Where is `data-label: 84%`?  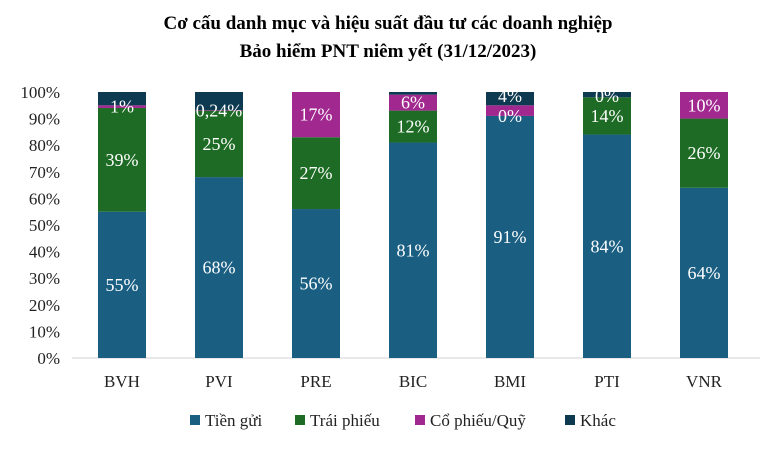
data-label: 84% is located at coordinates (607, 246).